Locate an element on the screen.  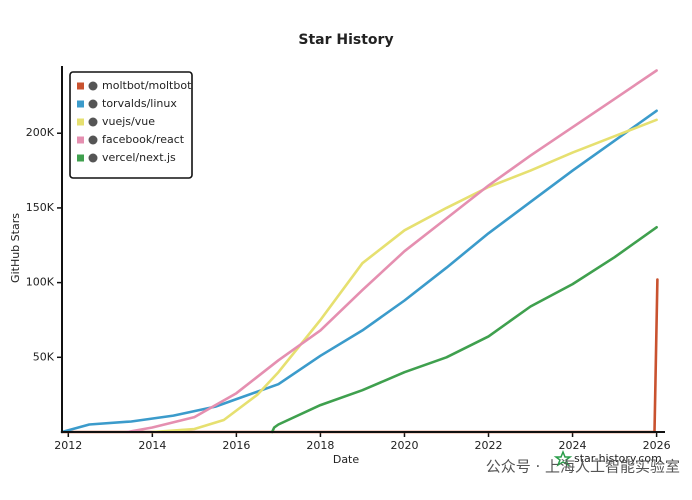
legend-box is located at coordinates (131, 125).